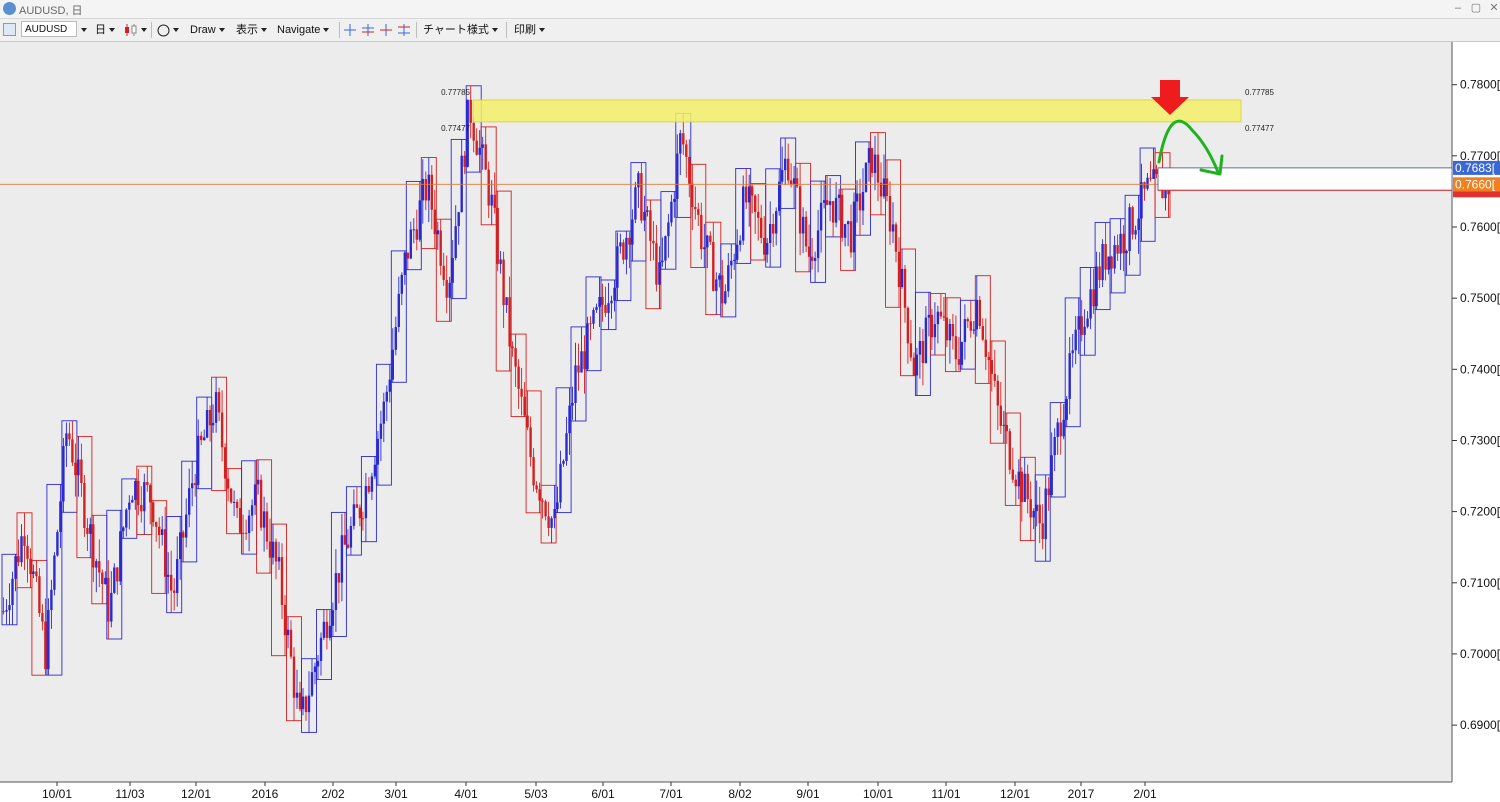 The width and height of the screenshot is (1500, 802). What do you see at coordinates (750, 792) in the screenshot?
I see `time-axis` at bounding box center [750, 792].